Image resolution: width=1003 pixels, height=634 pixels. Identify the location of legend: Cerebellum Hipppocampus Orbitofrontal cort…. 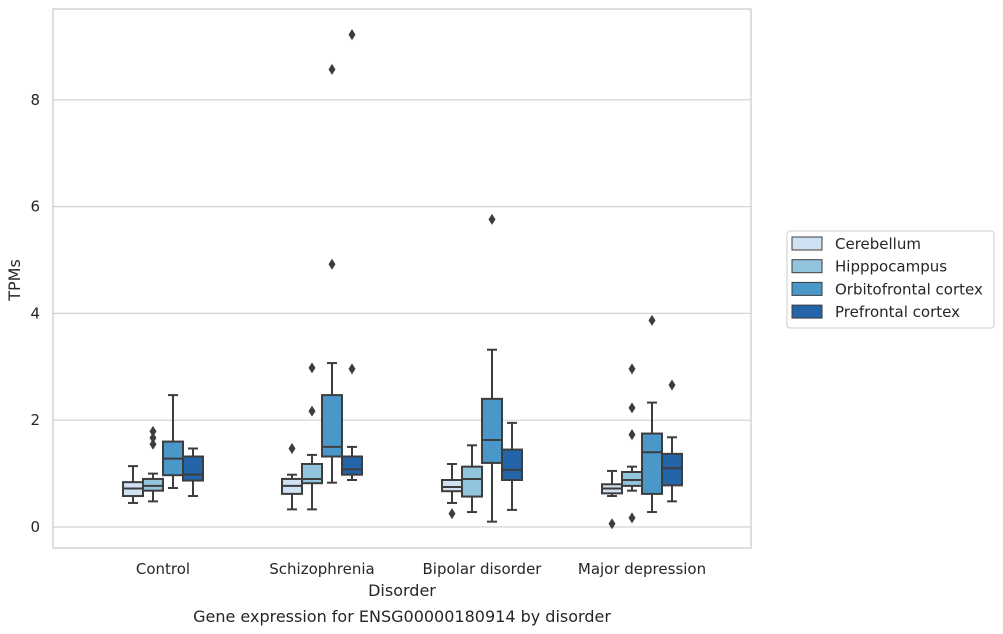
(890, 279).